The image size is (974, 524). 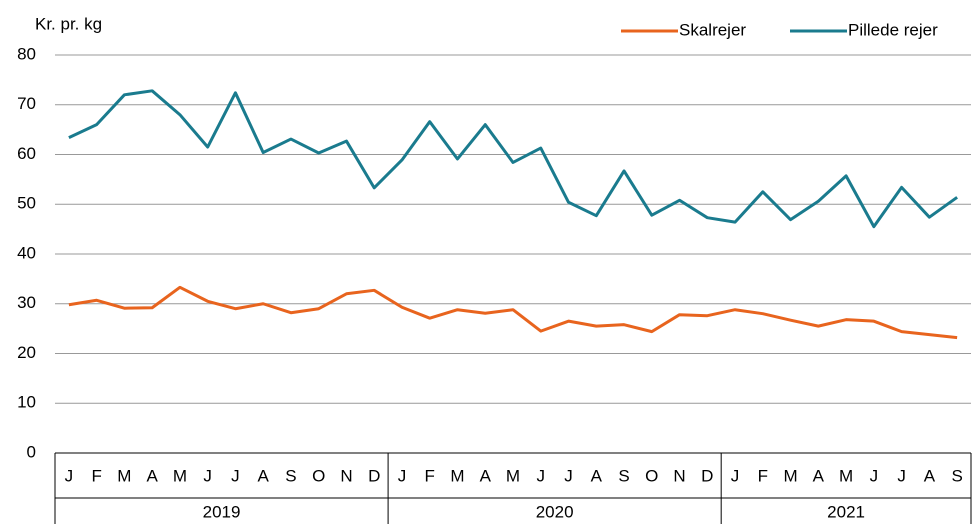 What do you see at coordinates (26, 53) in the screenshot?
I see `y-tick-label: 80` at bounding box center [26, 53].